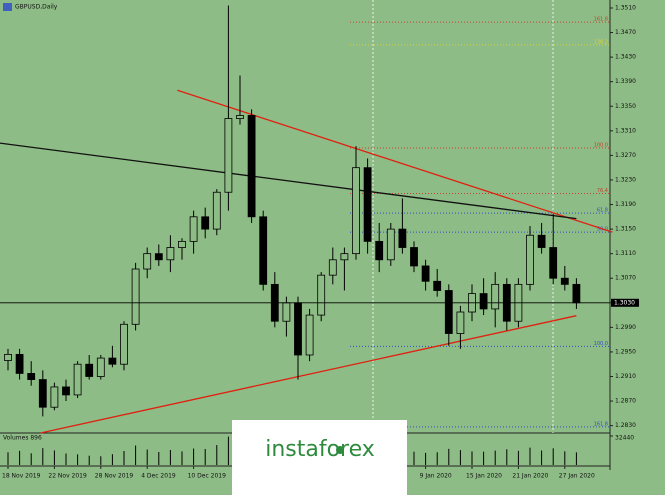  What do you see at coordinates (625, 401) in the screenshot?
I see `y-tick-label: 1.2870` at bounding box center [625, 401].